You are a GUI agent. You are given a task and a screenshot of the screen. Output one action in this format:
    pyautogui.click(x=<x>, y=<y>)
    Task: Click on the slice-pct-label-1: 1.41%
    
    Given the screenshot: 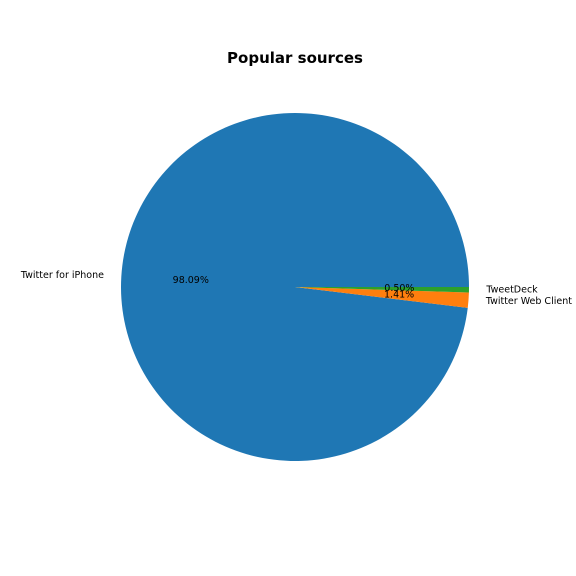 What is the action you would take?
    pyautogui.click(x=399, y=294)
    